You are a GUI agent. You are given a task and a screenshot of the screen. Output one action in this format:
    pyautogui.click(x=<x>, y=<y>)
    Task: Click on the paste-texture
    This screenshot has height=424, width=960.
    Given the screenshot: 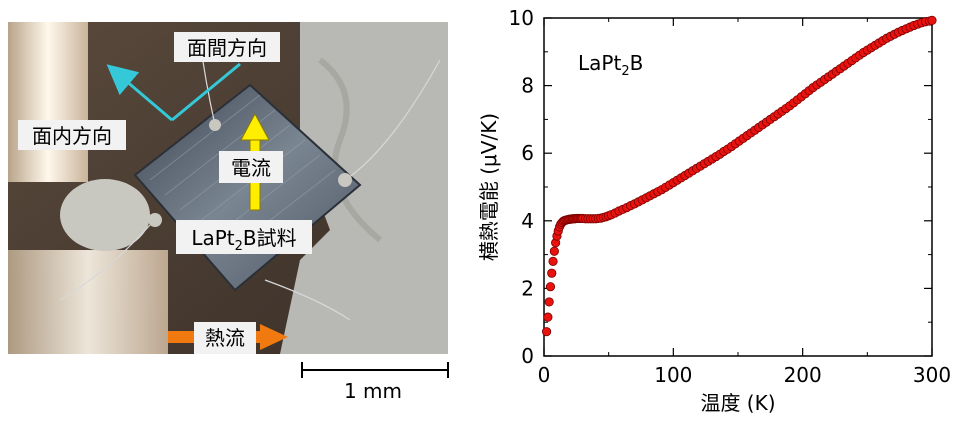 What is the action you would take?
    pyautogui.click(x=350, y=150)
    